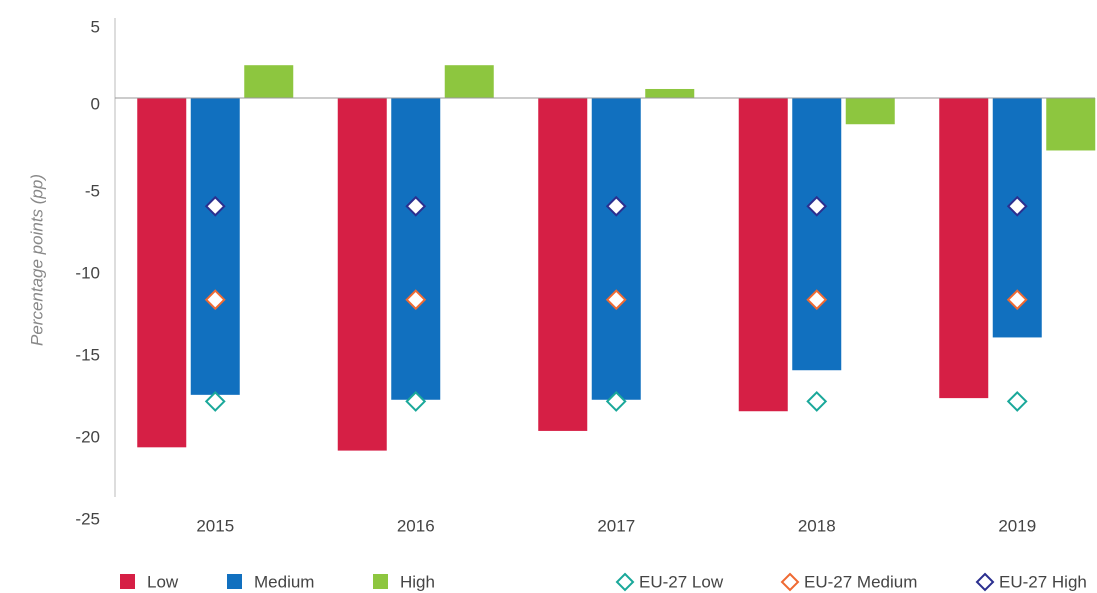 This screenshot has width=1097, height=593. What do you see at coordinates (95, 103) in the screenshot?
I see `y-tick-label: 0` at bounding box center [95, 103].